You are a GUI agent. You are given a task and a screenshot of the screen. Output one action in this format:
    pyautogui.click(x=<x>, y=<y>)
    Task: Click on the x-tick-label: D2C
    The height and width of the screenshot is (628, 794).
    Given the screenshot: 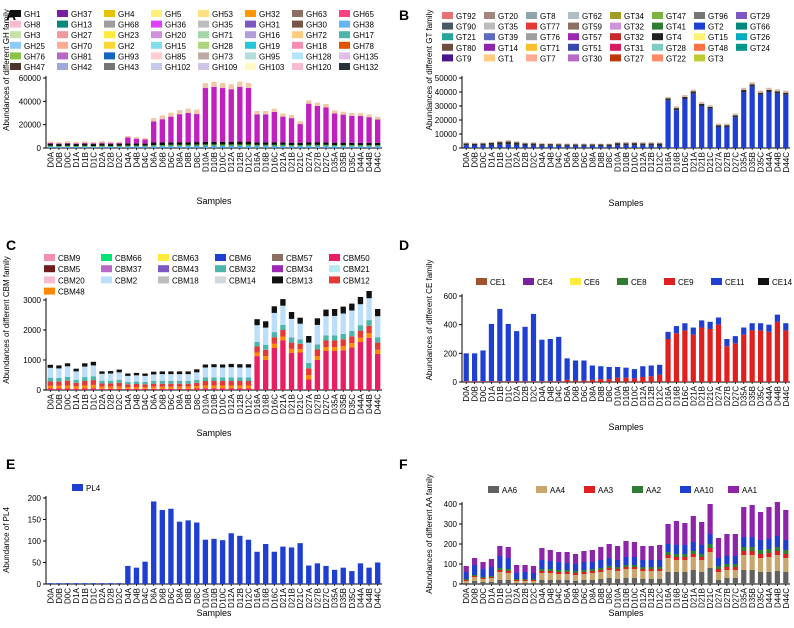 What is the action you would take?
    pyautogui.click(x=119, y=596)
    